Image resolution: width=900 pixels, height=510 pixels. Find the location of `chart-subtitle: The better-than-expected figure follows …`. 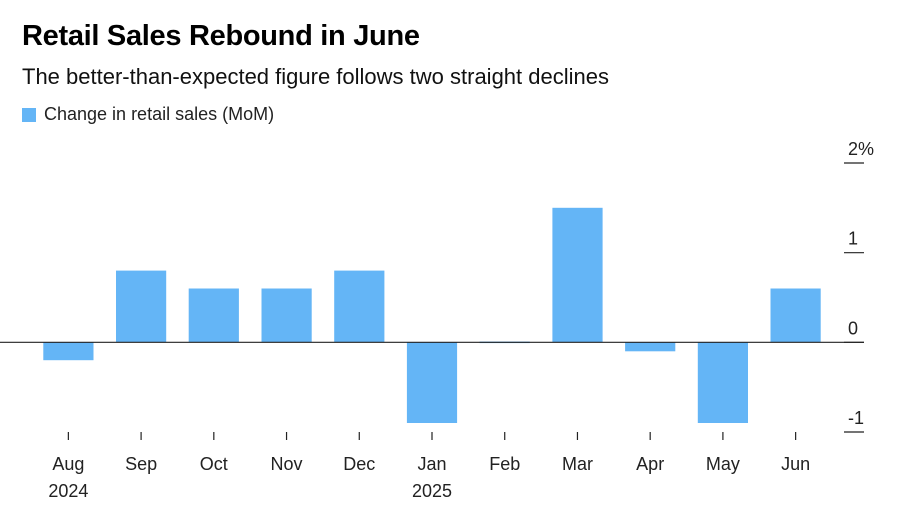

chart-subtitle: The better-than-expected figure follows … is located at coordinates (315, 76).